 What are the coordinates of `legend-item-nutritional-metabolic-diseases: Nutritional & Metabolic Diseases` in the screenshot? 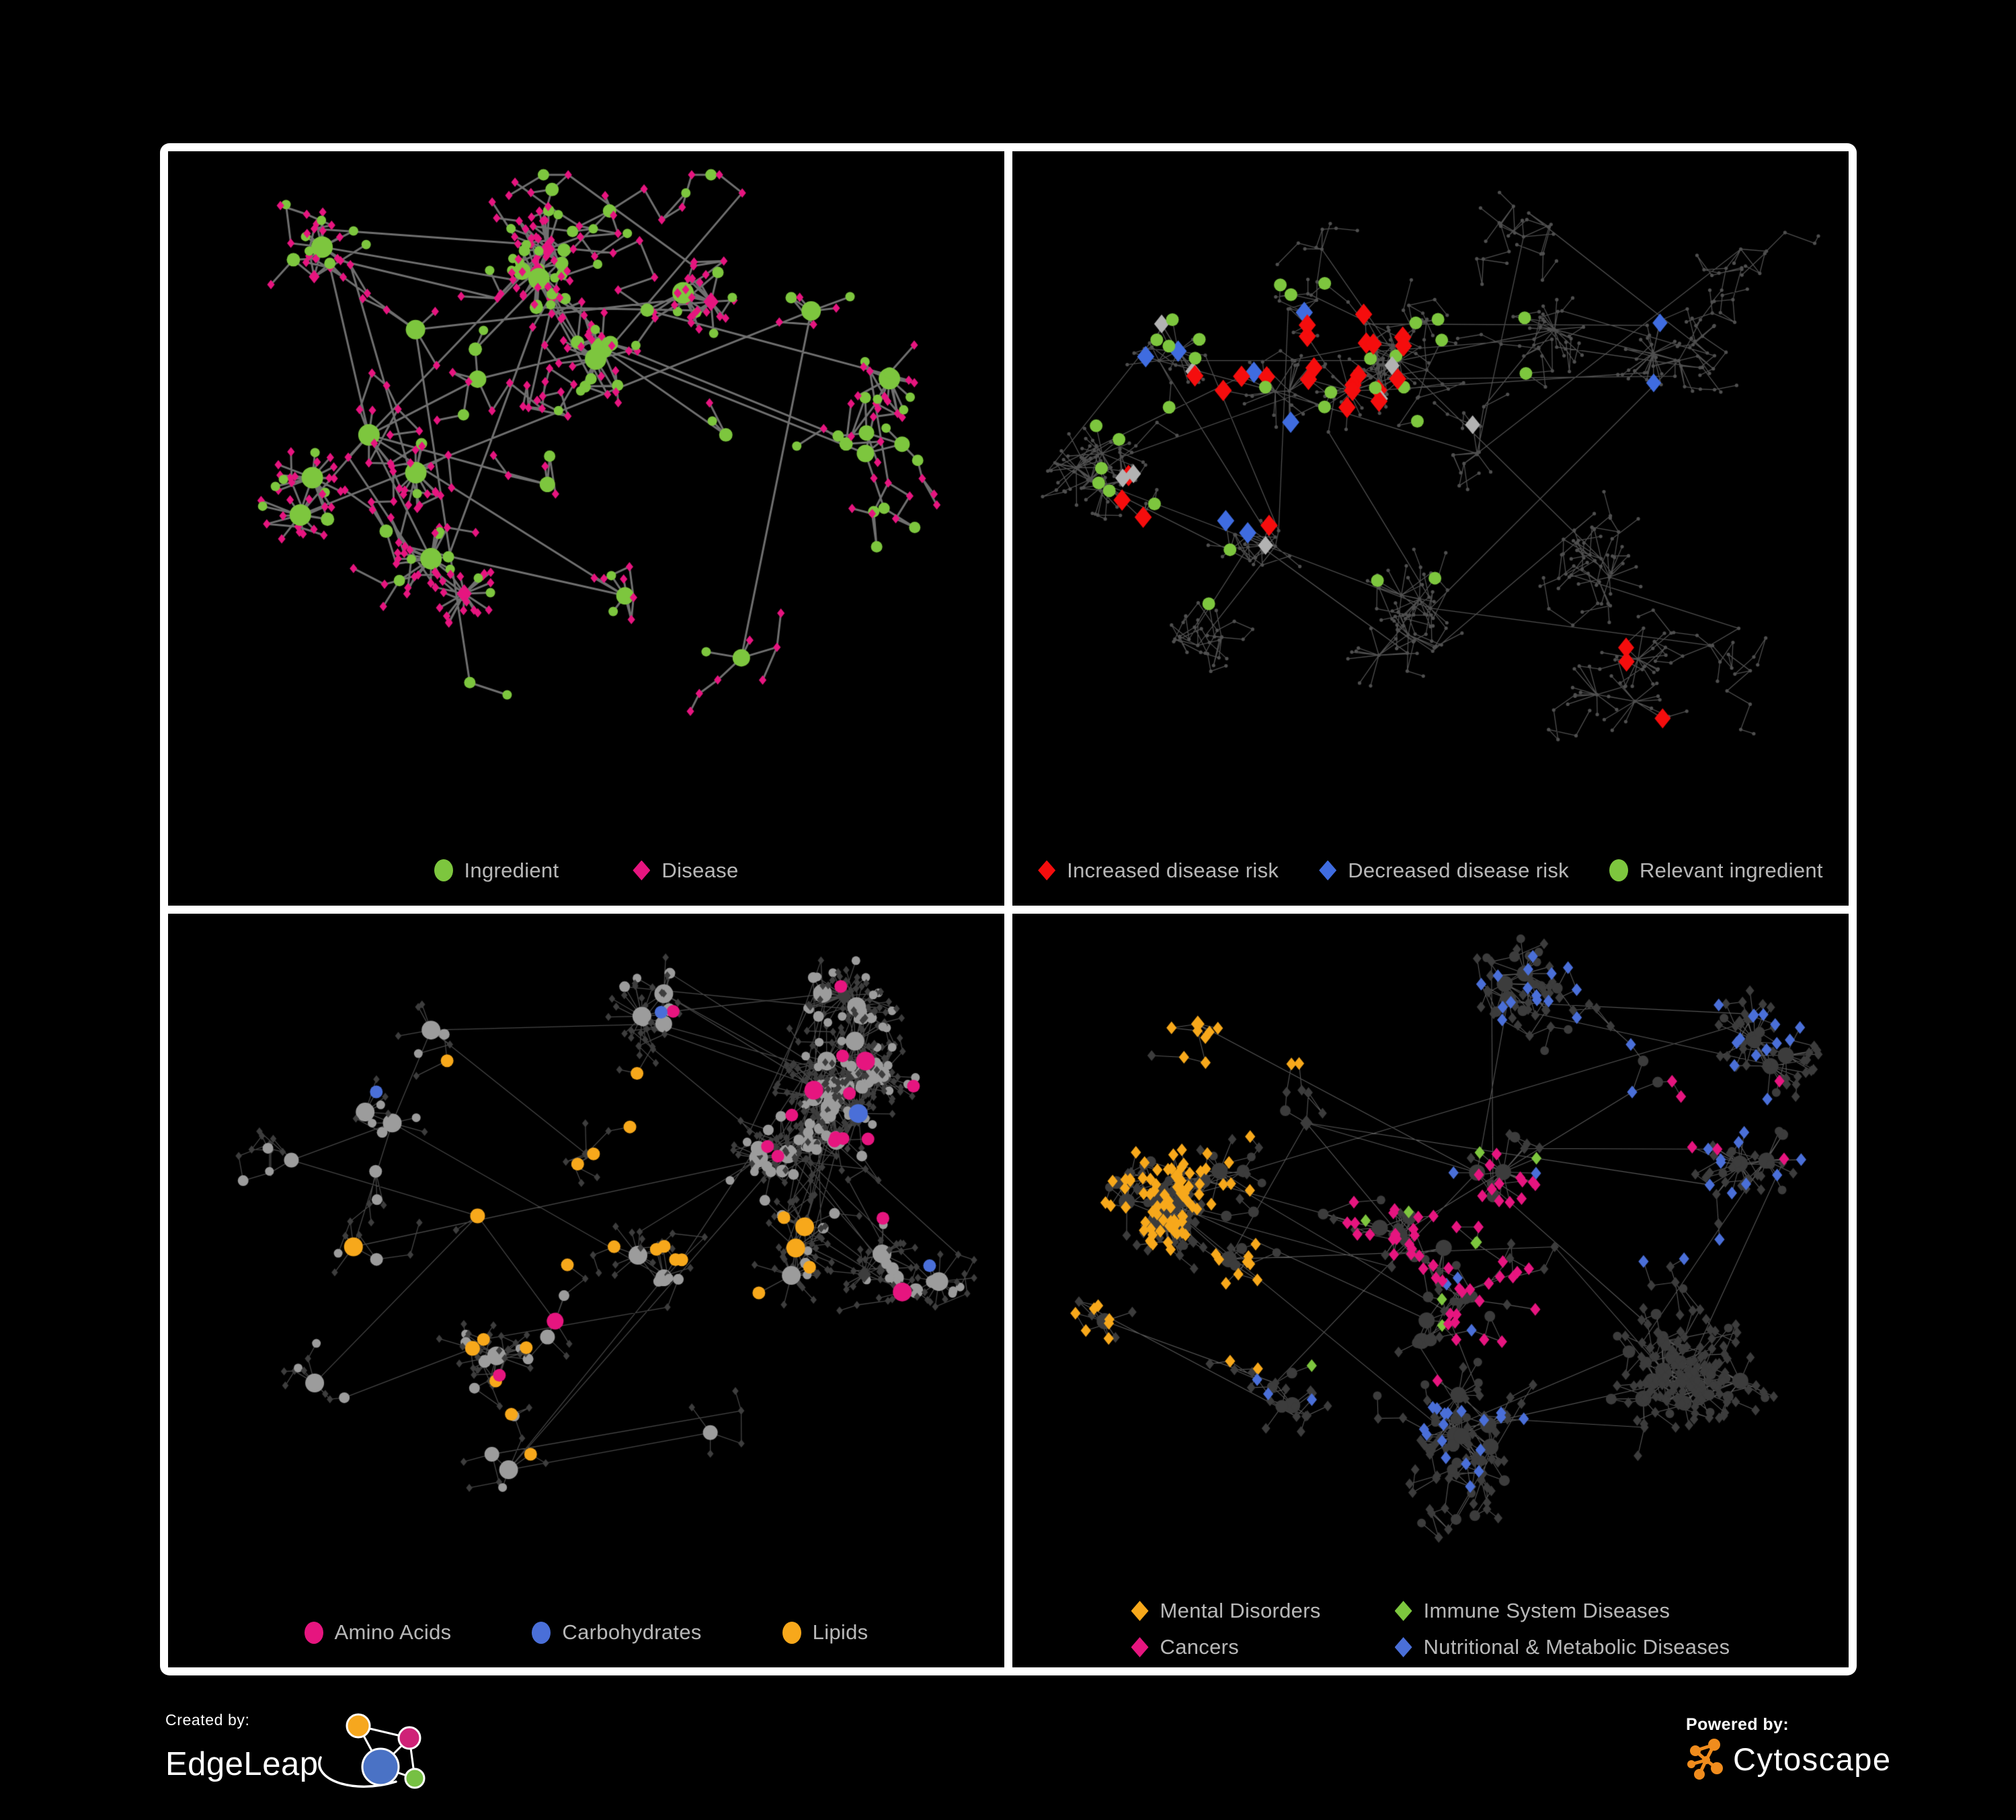 It's located at (1562, 1647).